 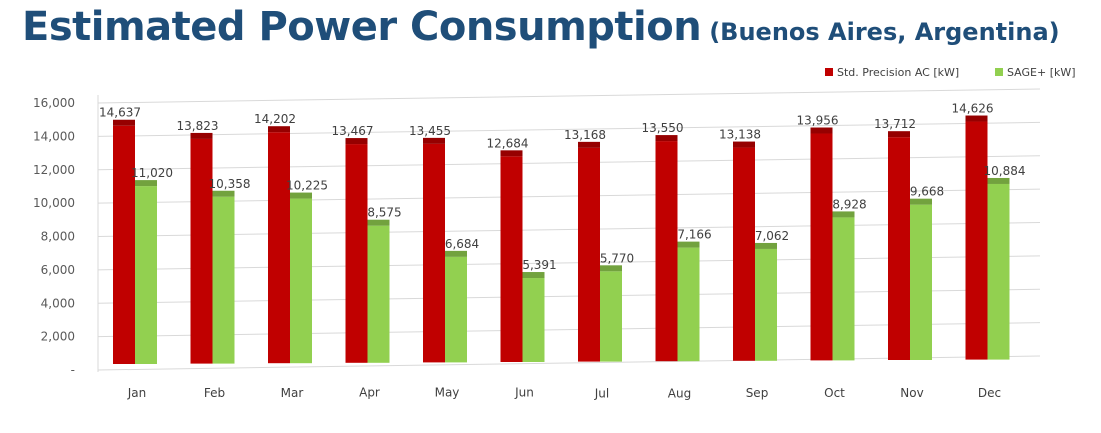 I want to click on chart-subtitle: (Buenos Aires, Argentina), so click(x=884, y=32).